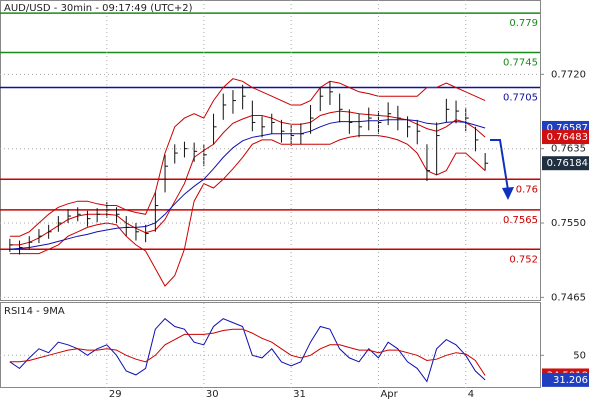 The width and height of the screenshot is (590, 400). What do you see at coordinates (527, 189) in the screenshot?
I see `level-label: 0.76` at bounding box center [527, 189].